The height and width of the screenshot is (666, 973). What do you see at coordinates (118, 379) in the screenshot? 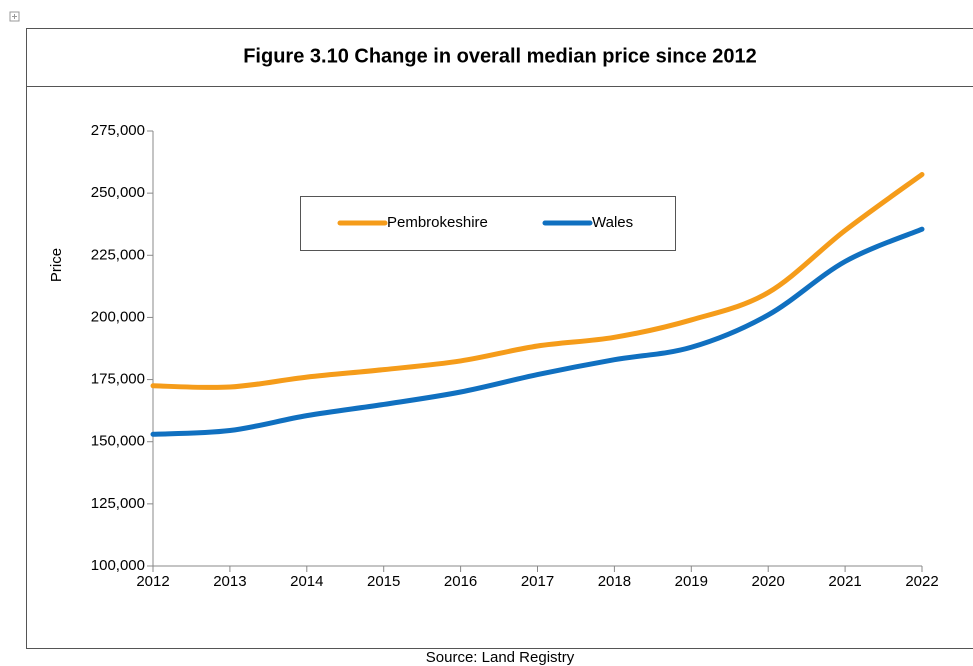
I see `y-tick-label: 175,000` at bounding box center [118, 379].